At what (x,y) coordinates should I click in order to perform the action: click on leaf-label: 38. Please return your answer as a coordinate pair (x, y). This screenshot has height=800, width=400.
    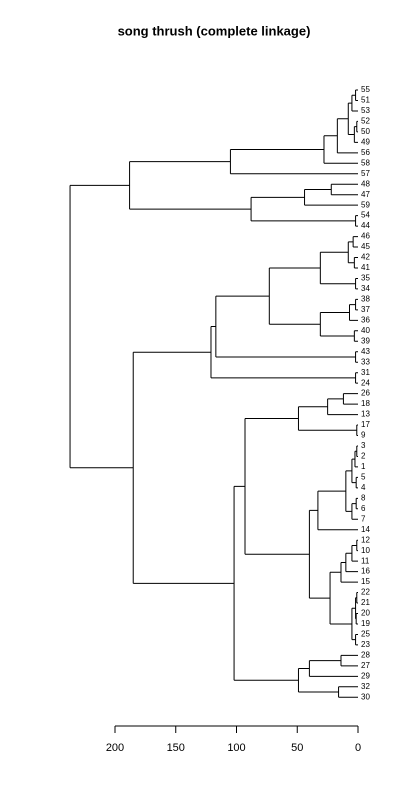
    Looking at the image, I should click on (365, 299).